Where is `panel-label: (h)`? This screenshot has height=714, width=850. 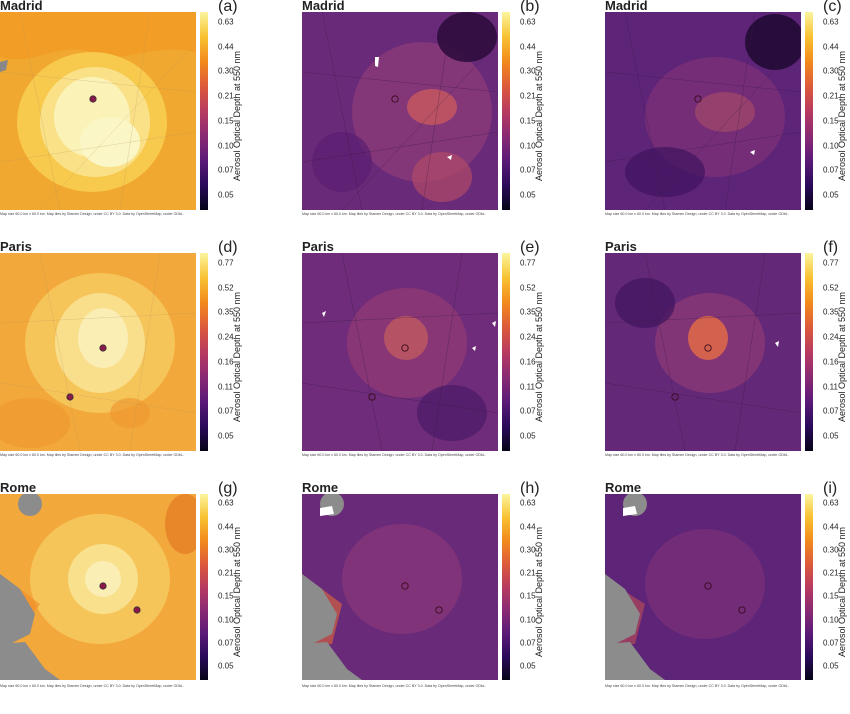
panel-label: (h) is located at coordinates (530, 488).